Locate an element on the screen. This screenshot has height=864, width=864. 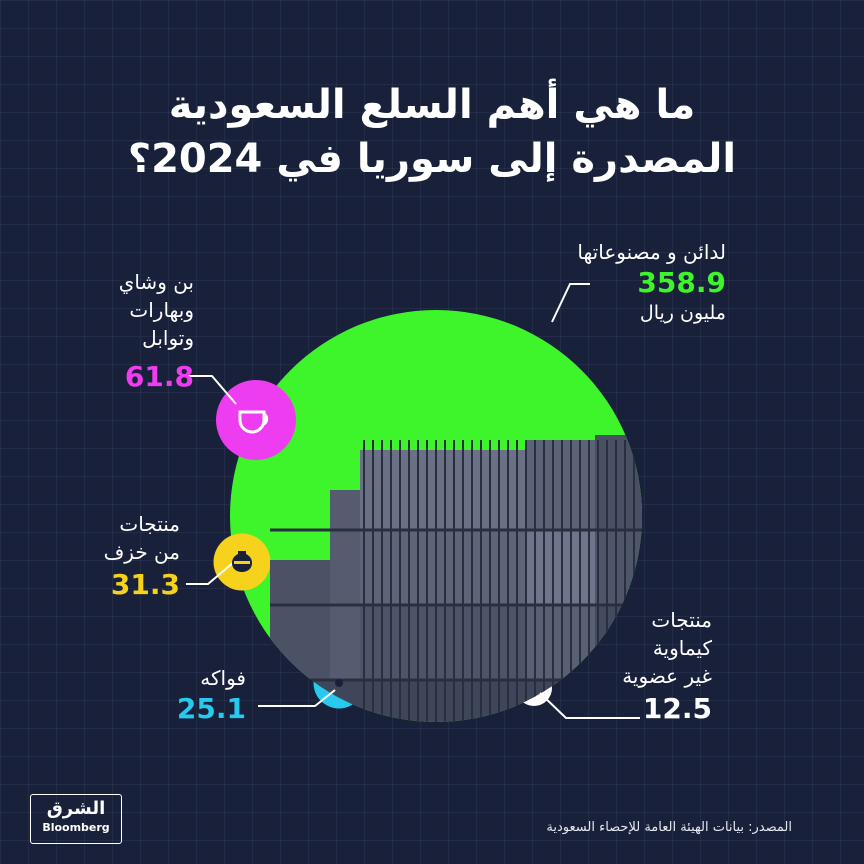
cup-icon is located at coordinates (253, 422).